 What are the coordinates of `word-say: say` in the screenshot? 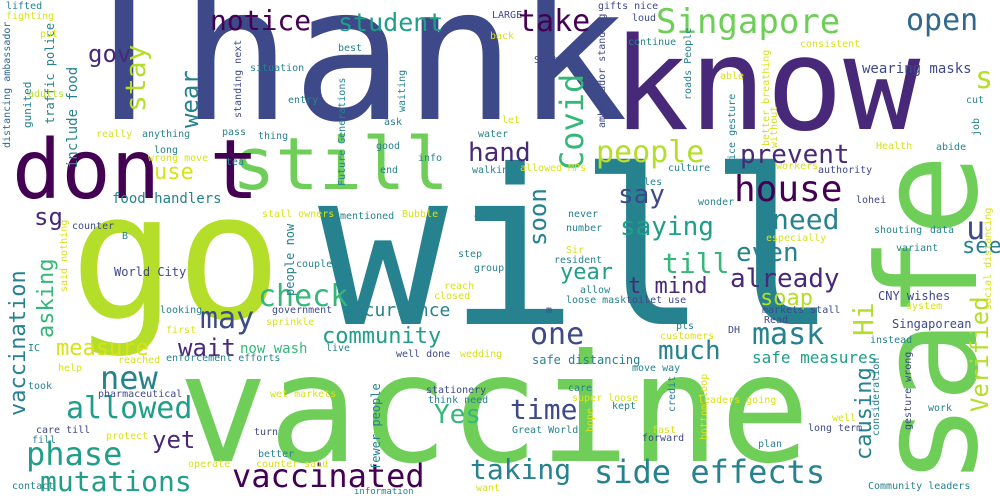 It's located at (641, 195).